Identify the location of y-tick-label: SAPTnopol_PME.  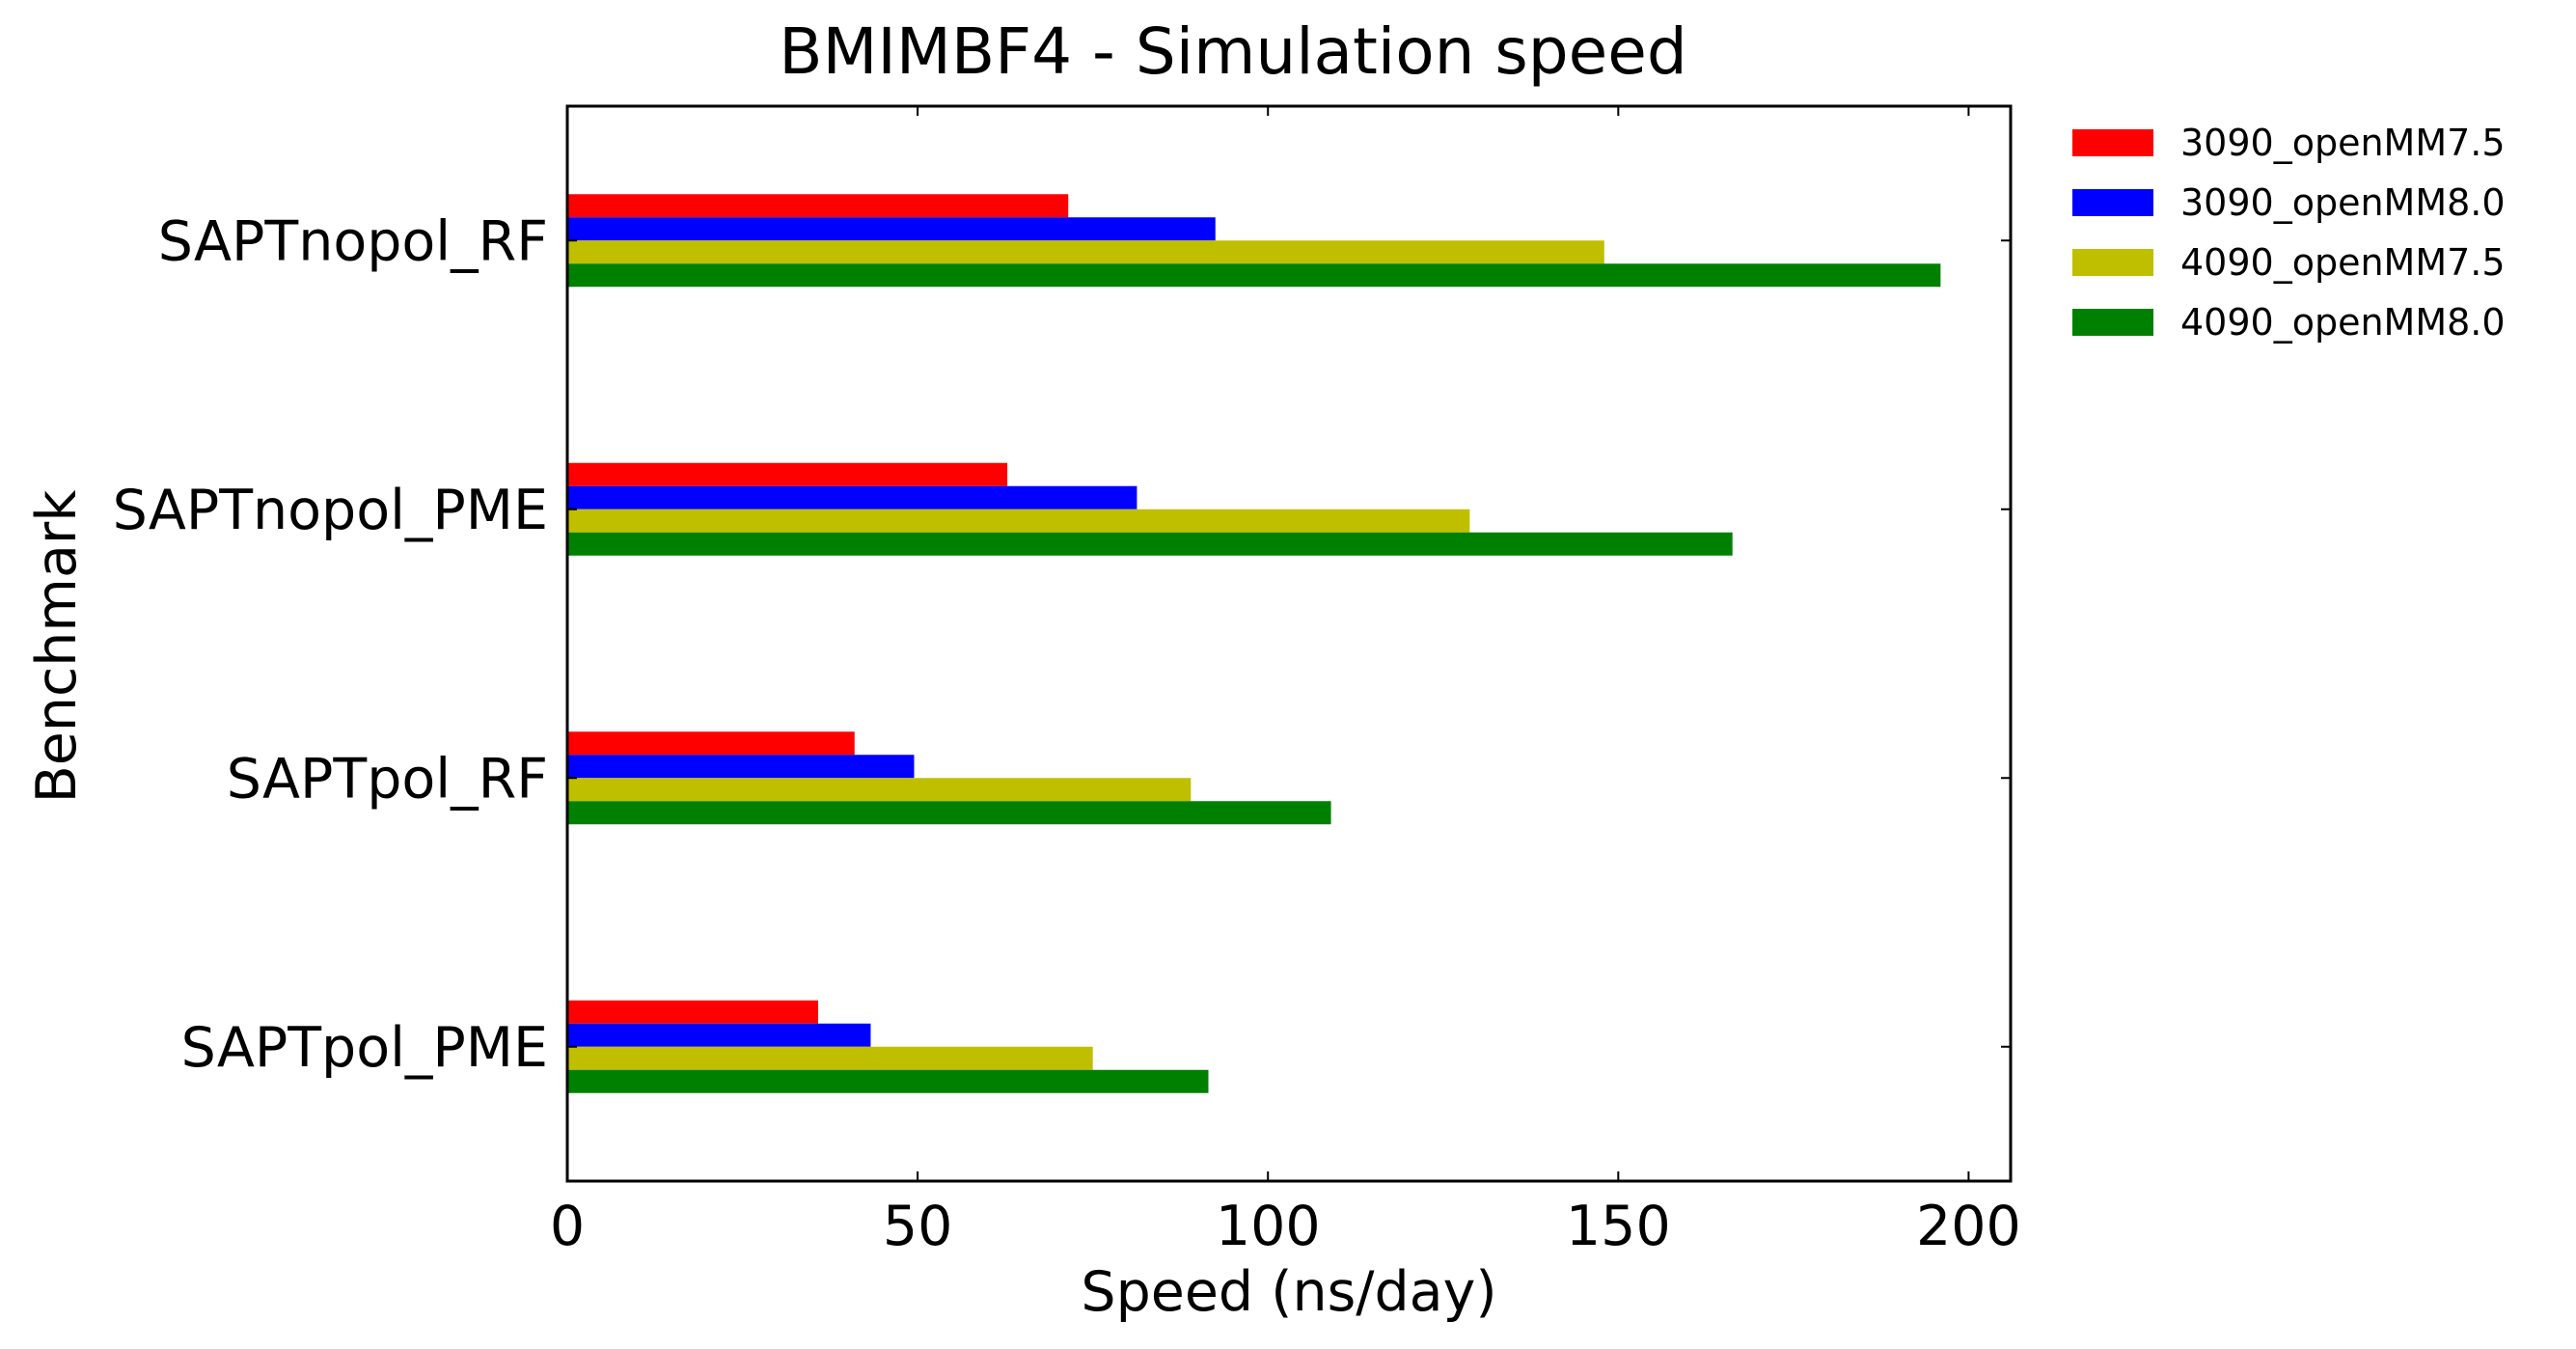
(331, 510).